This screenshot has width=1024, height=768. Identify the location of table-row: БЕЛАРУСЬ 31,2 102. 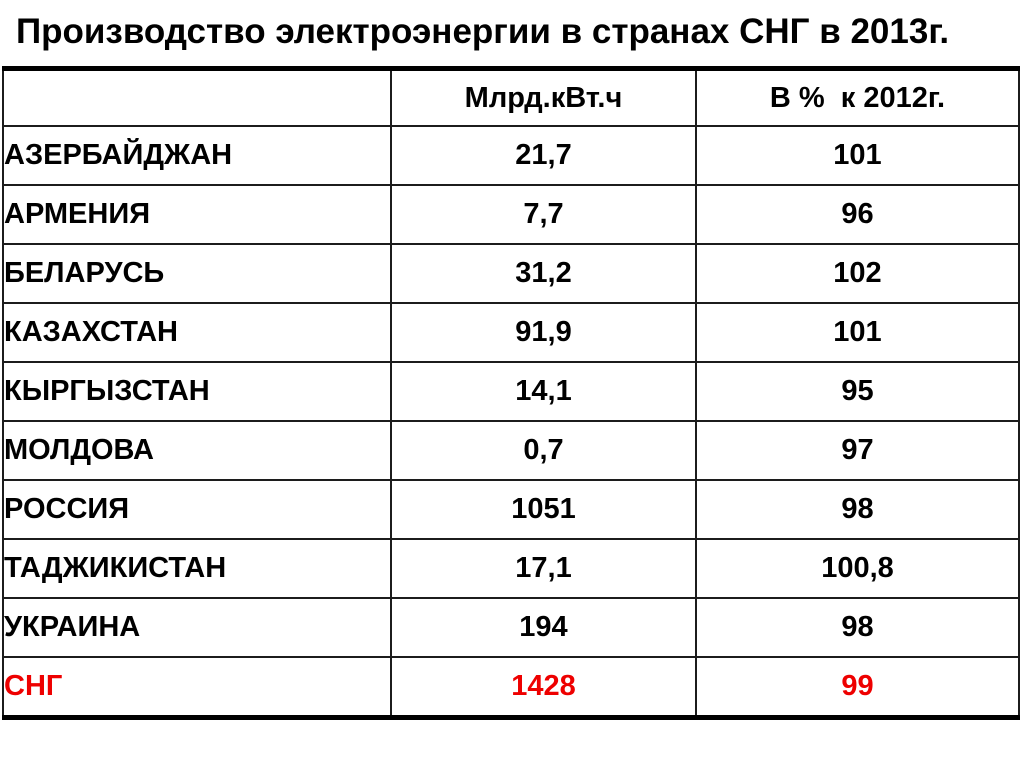
(511, 273).